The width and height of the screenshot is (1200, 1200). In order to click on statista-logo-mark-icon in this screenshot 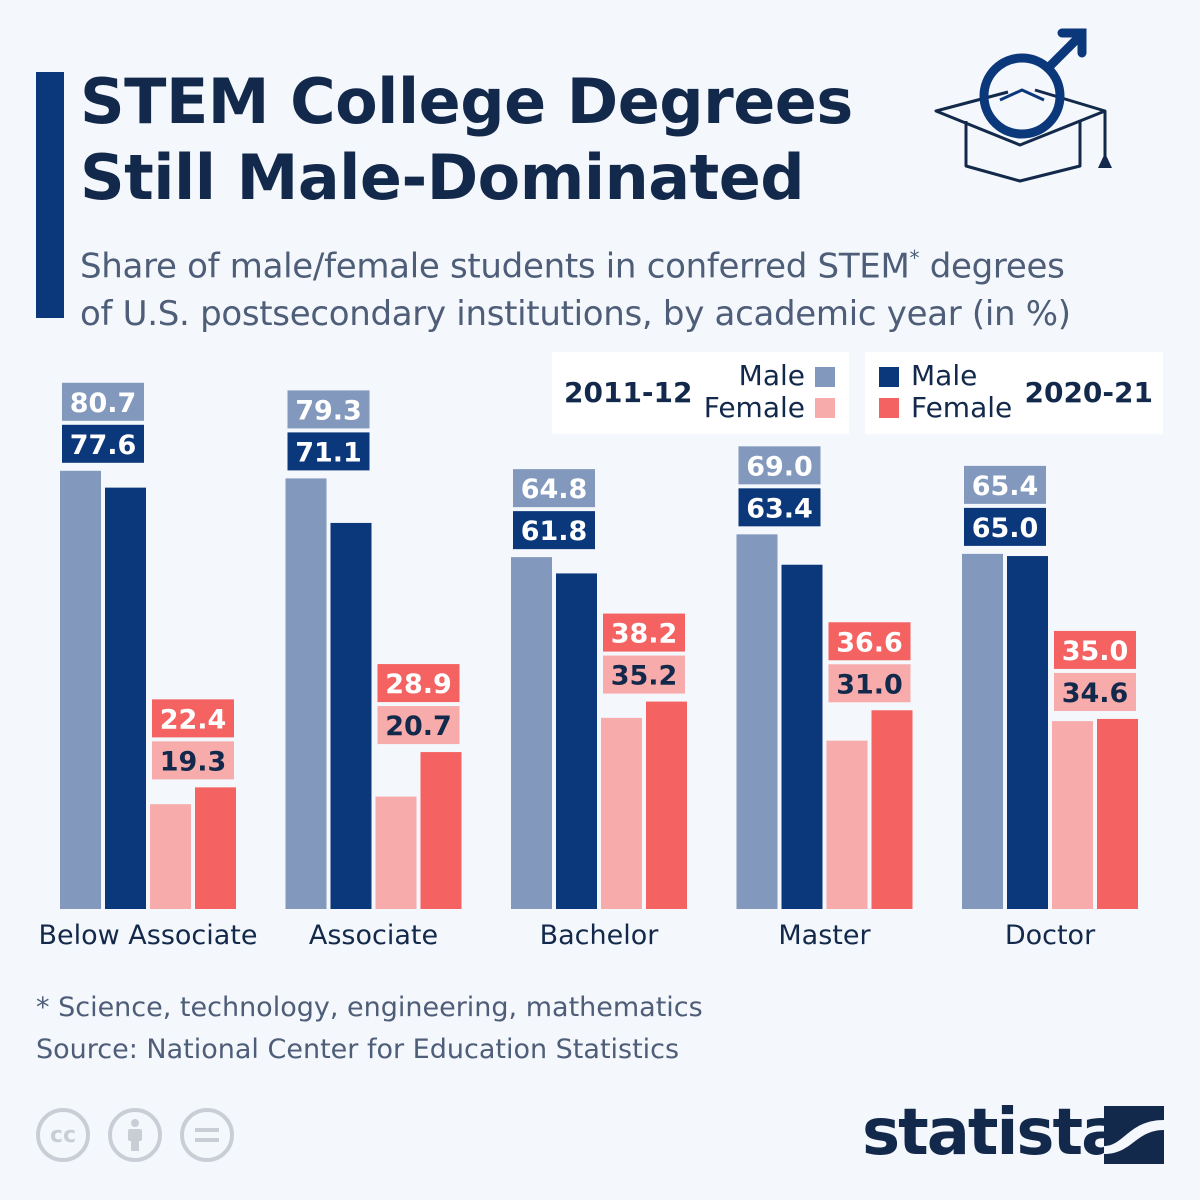, I will do `click(1134, 1135)`.